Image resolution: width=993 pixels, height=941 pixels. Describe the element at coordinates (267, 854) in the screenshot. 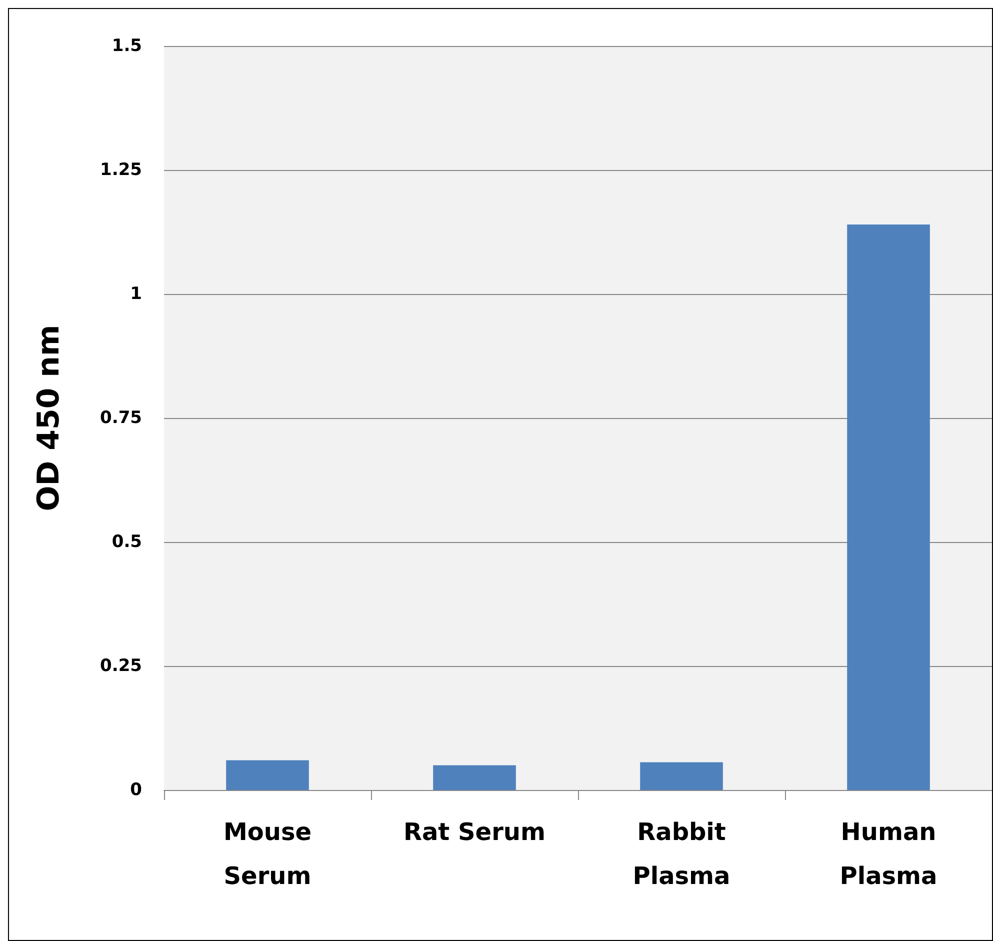

I see `x-tick-label: Mouse Serum` at that location.